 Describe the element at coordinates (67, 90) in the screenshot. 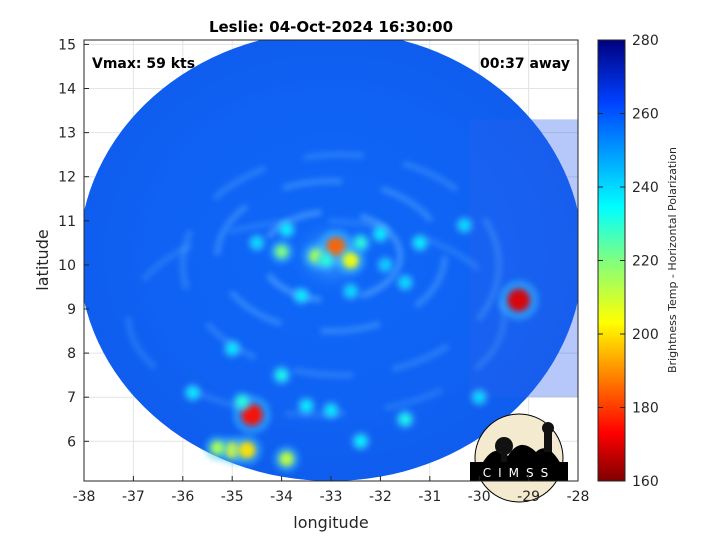

I see `y-tick-label: 14` at that location.